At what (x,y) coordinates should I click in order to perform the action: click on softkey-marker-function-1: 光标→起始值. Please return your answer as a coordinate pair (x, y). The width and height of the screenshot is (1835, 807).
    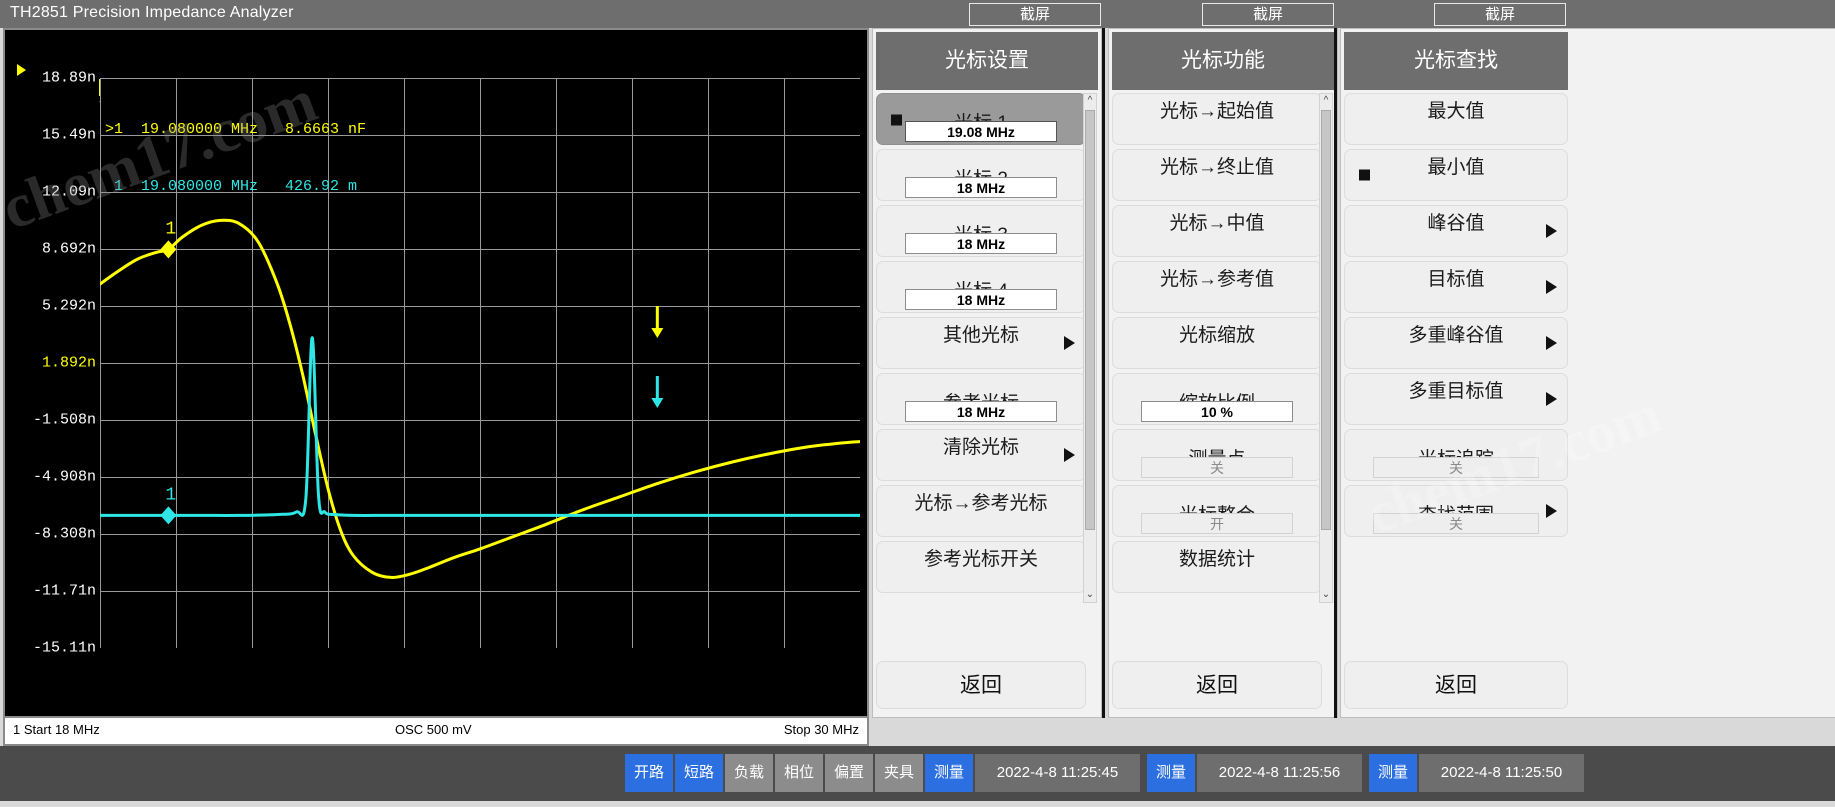
    Looking at the image, I should click on (1217, 119).